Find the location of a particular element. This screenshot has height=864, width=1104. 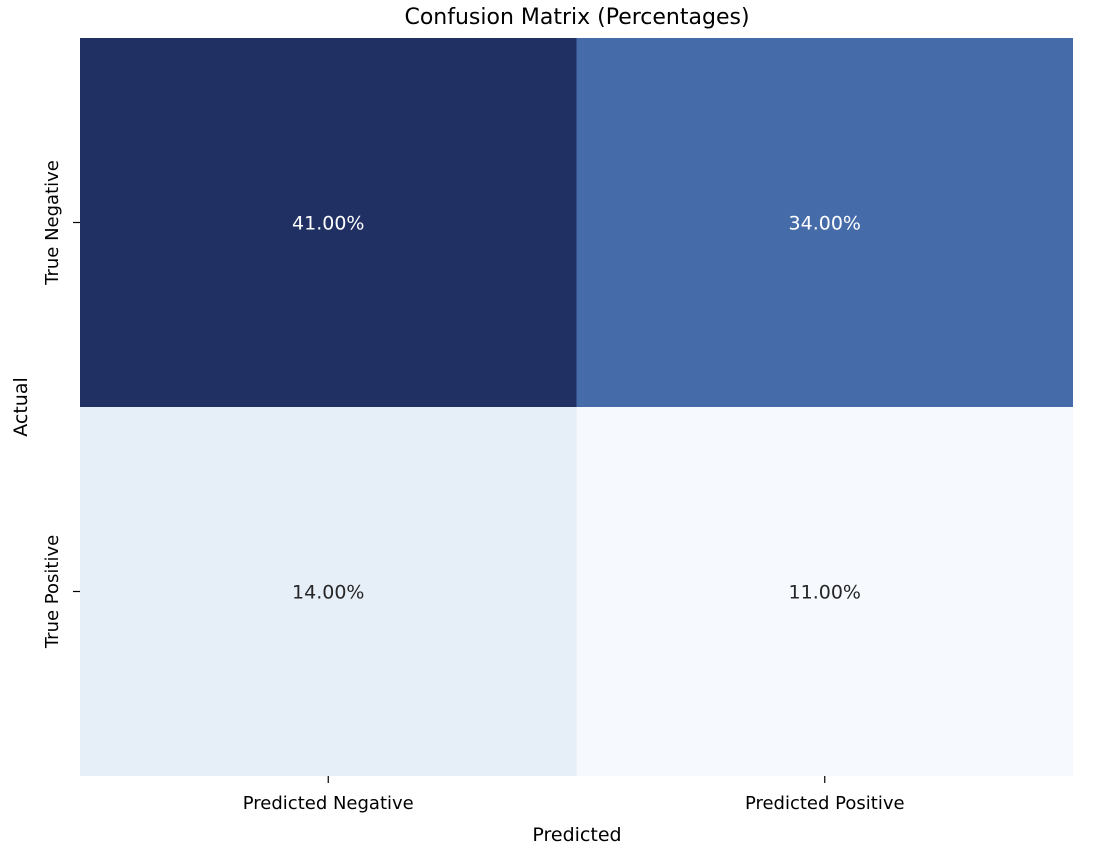

x-tick-label-1: Predicted Positive is located at coordinates (825, 803).